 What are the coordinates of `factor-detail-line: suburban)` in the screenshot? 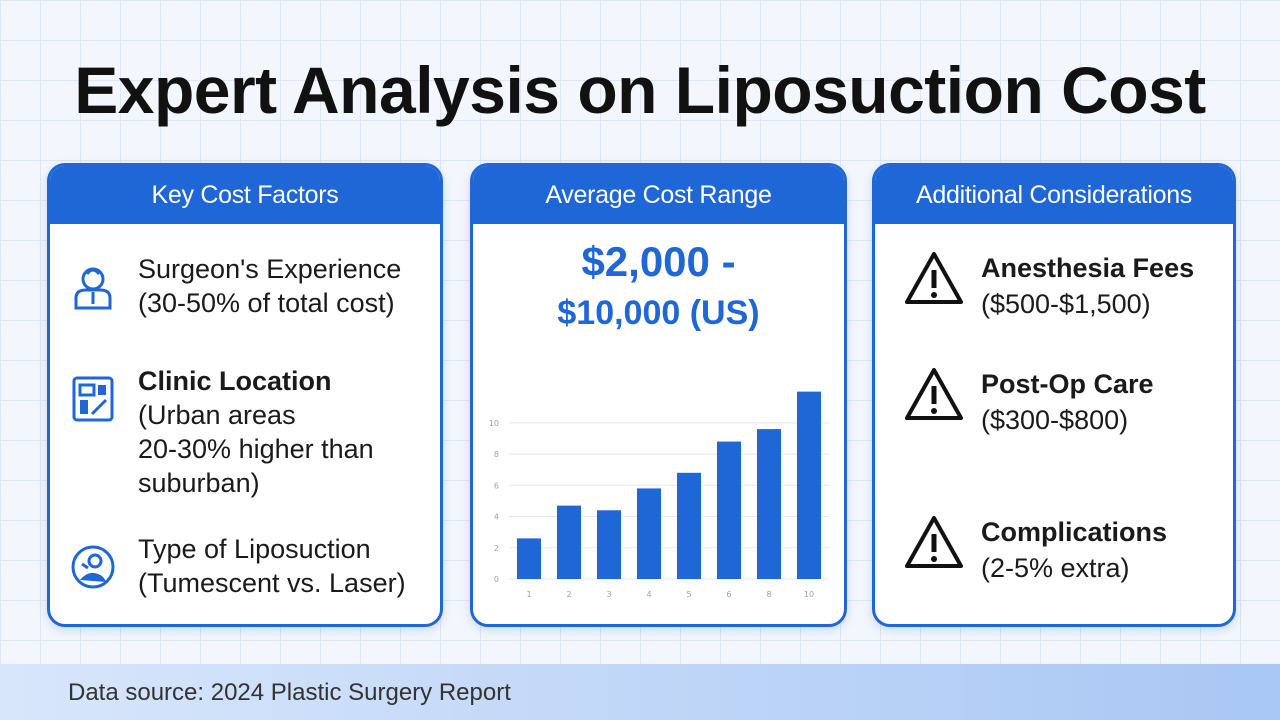 It's located at (199, 483).